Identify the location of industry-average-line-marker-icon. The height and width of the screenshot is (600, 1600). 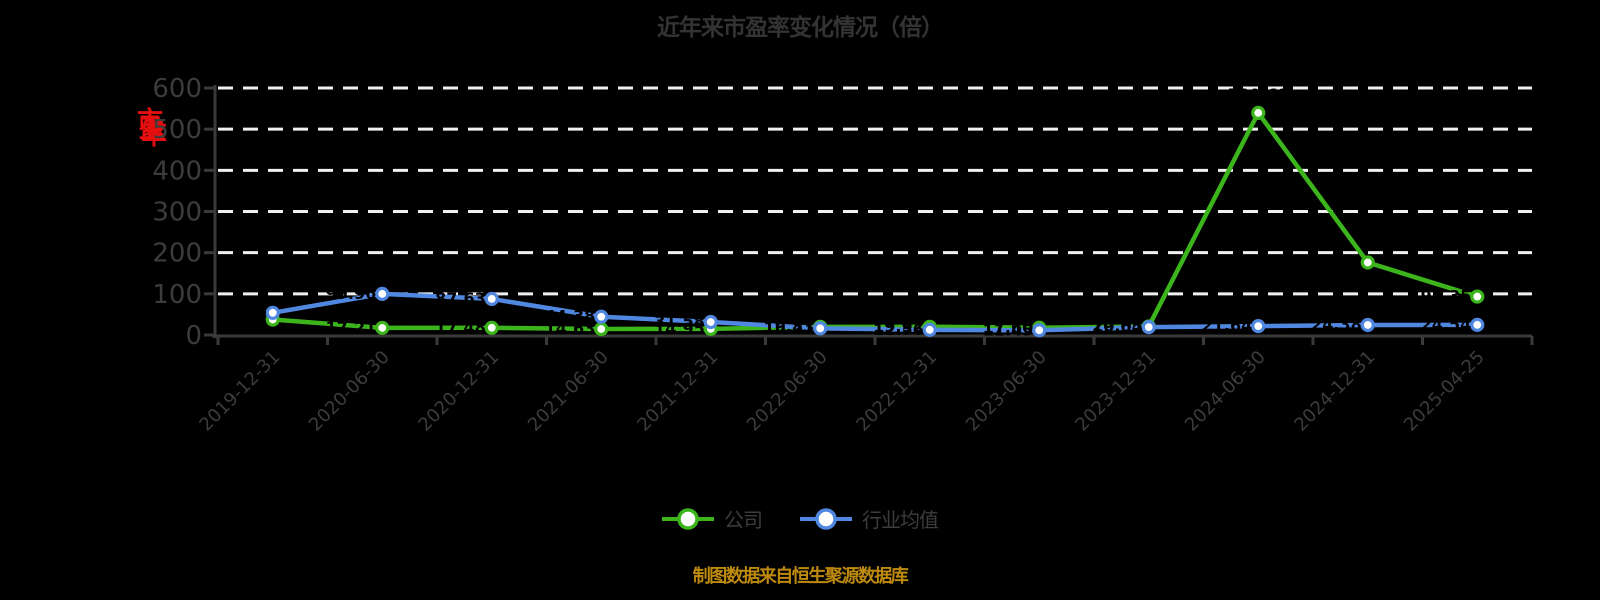
(826, 518).